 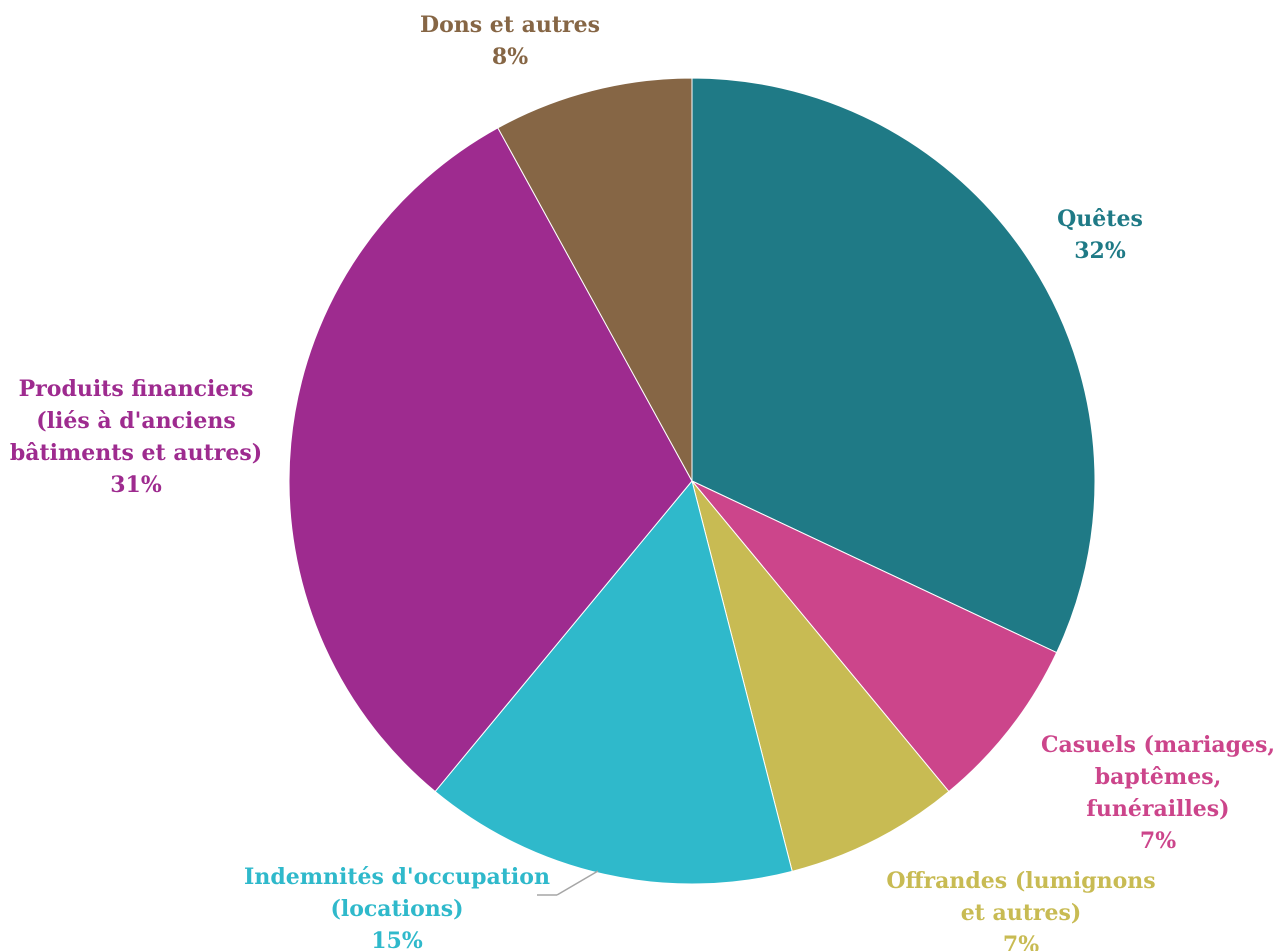 What do you see at coordinates (136, 453) in the screenshot?
I see `slice-label-line: bâtiments et autres)` at bounding box center [136, 453].